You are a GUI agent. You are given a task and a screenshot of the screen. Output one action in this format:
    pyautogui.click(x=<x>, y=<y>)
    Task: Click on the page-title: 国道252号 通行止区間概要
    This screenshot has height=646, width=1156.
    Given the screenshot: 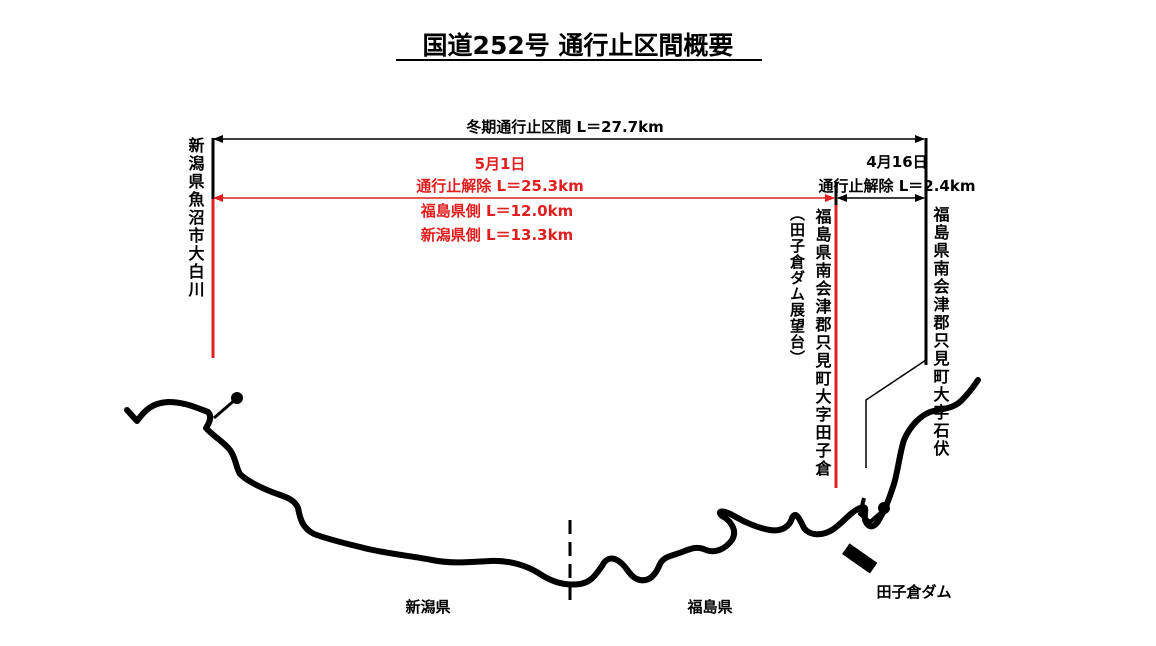 What is the action you would take?
    pyautogui.click(x=578, y=45)
    